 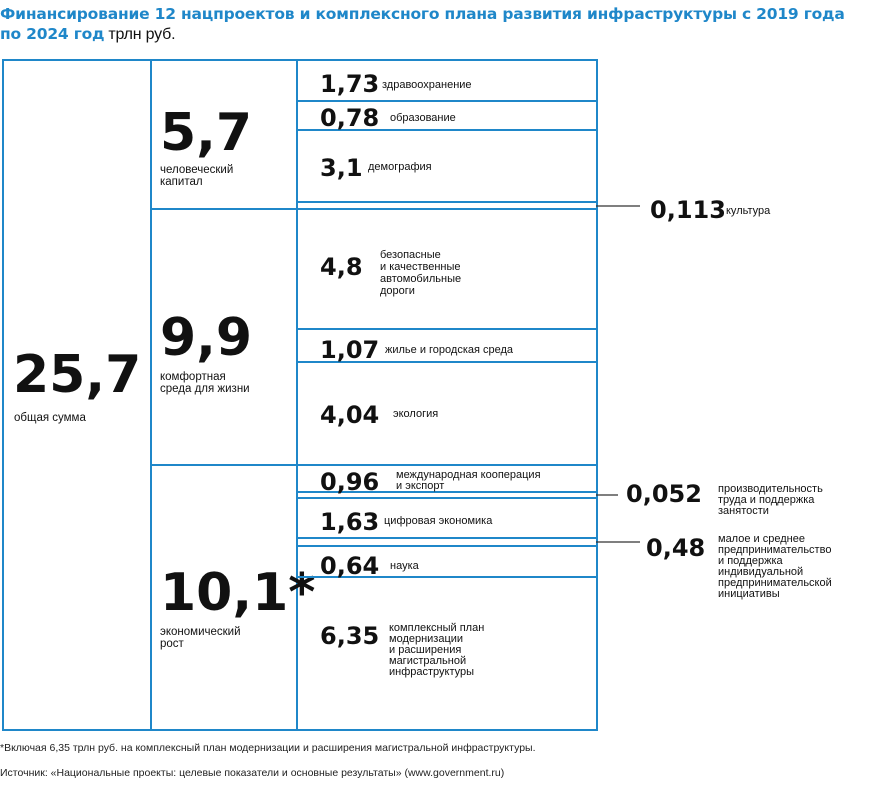 What do you see at coordinates (397, 291) in the screenshot?
I see `item-label-line: дороги` at bounding box center [397, 291].